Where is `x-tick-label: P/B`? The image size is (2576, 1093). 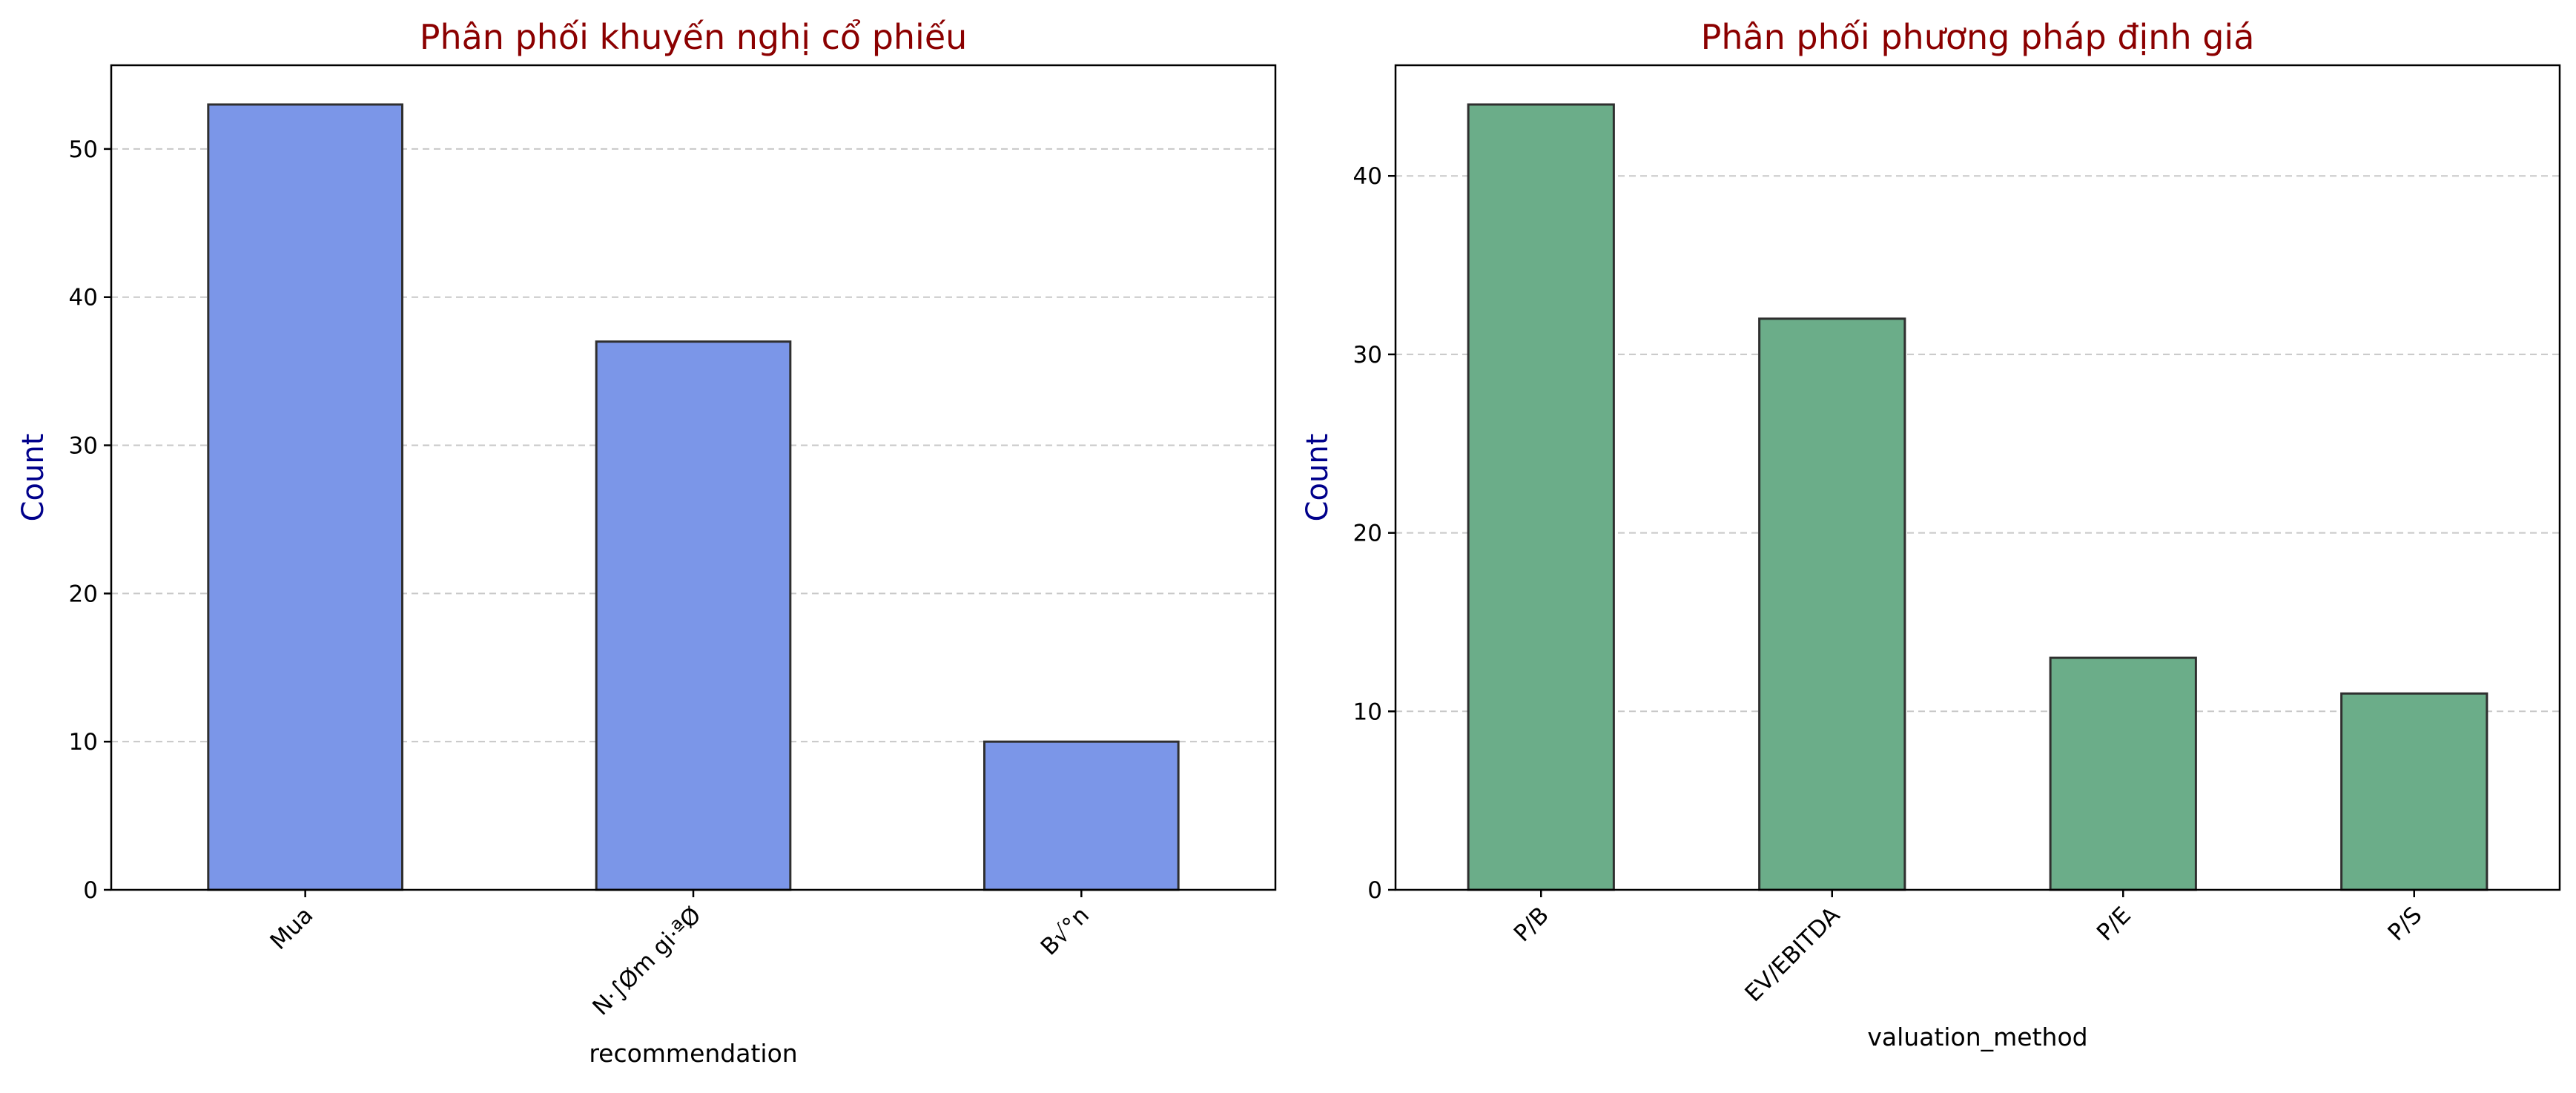
x-tick-label: P/B is located at coordinates (1531, 924).